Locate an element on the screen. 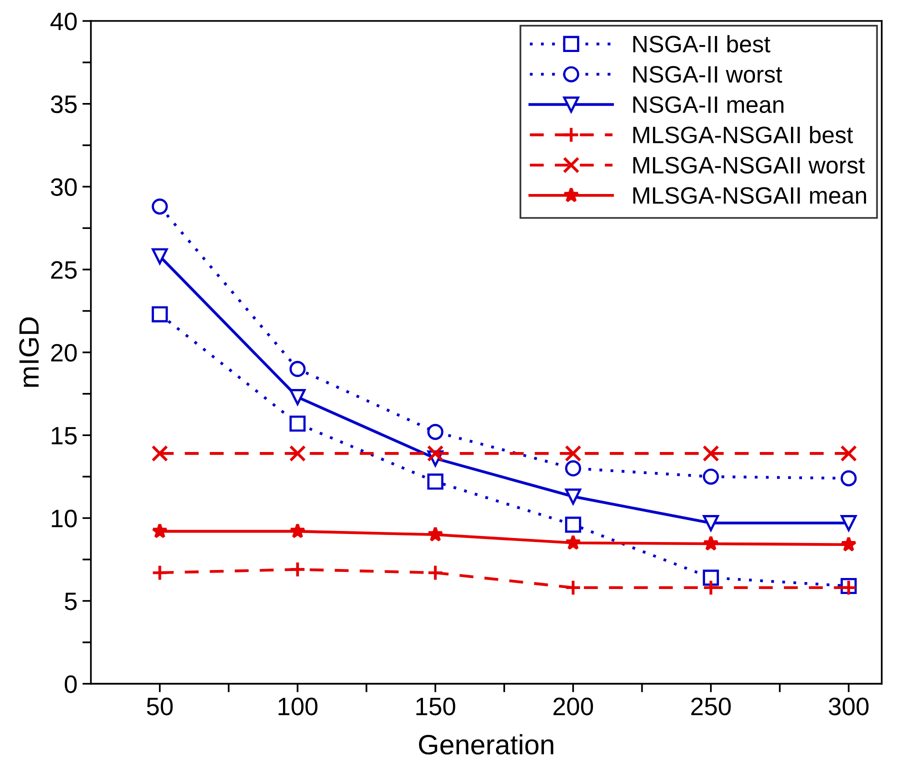 The image size is (909, 777). x-tick-label: 100 is located at coordinates (298, 707).